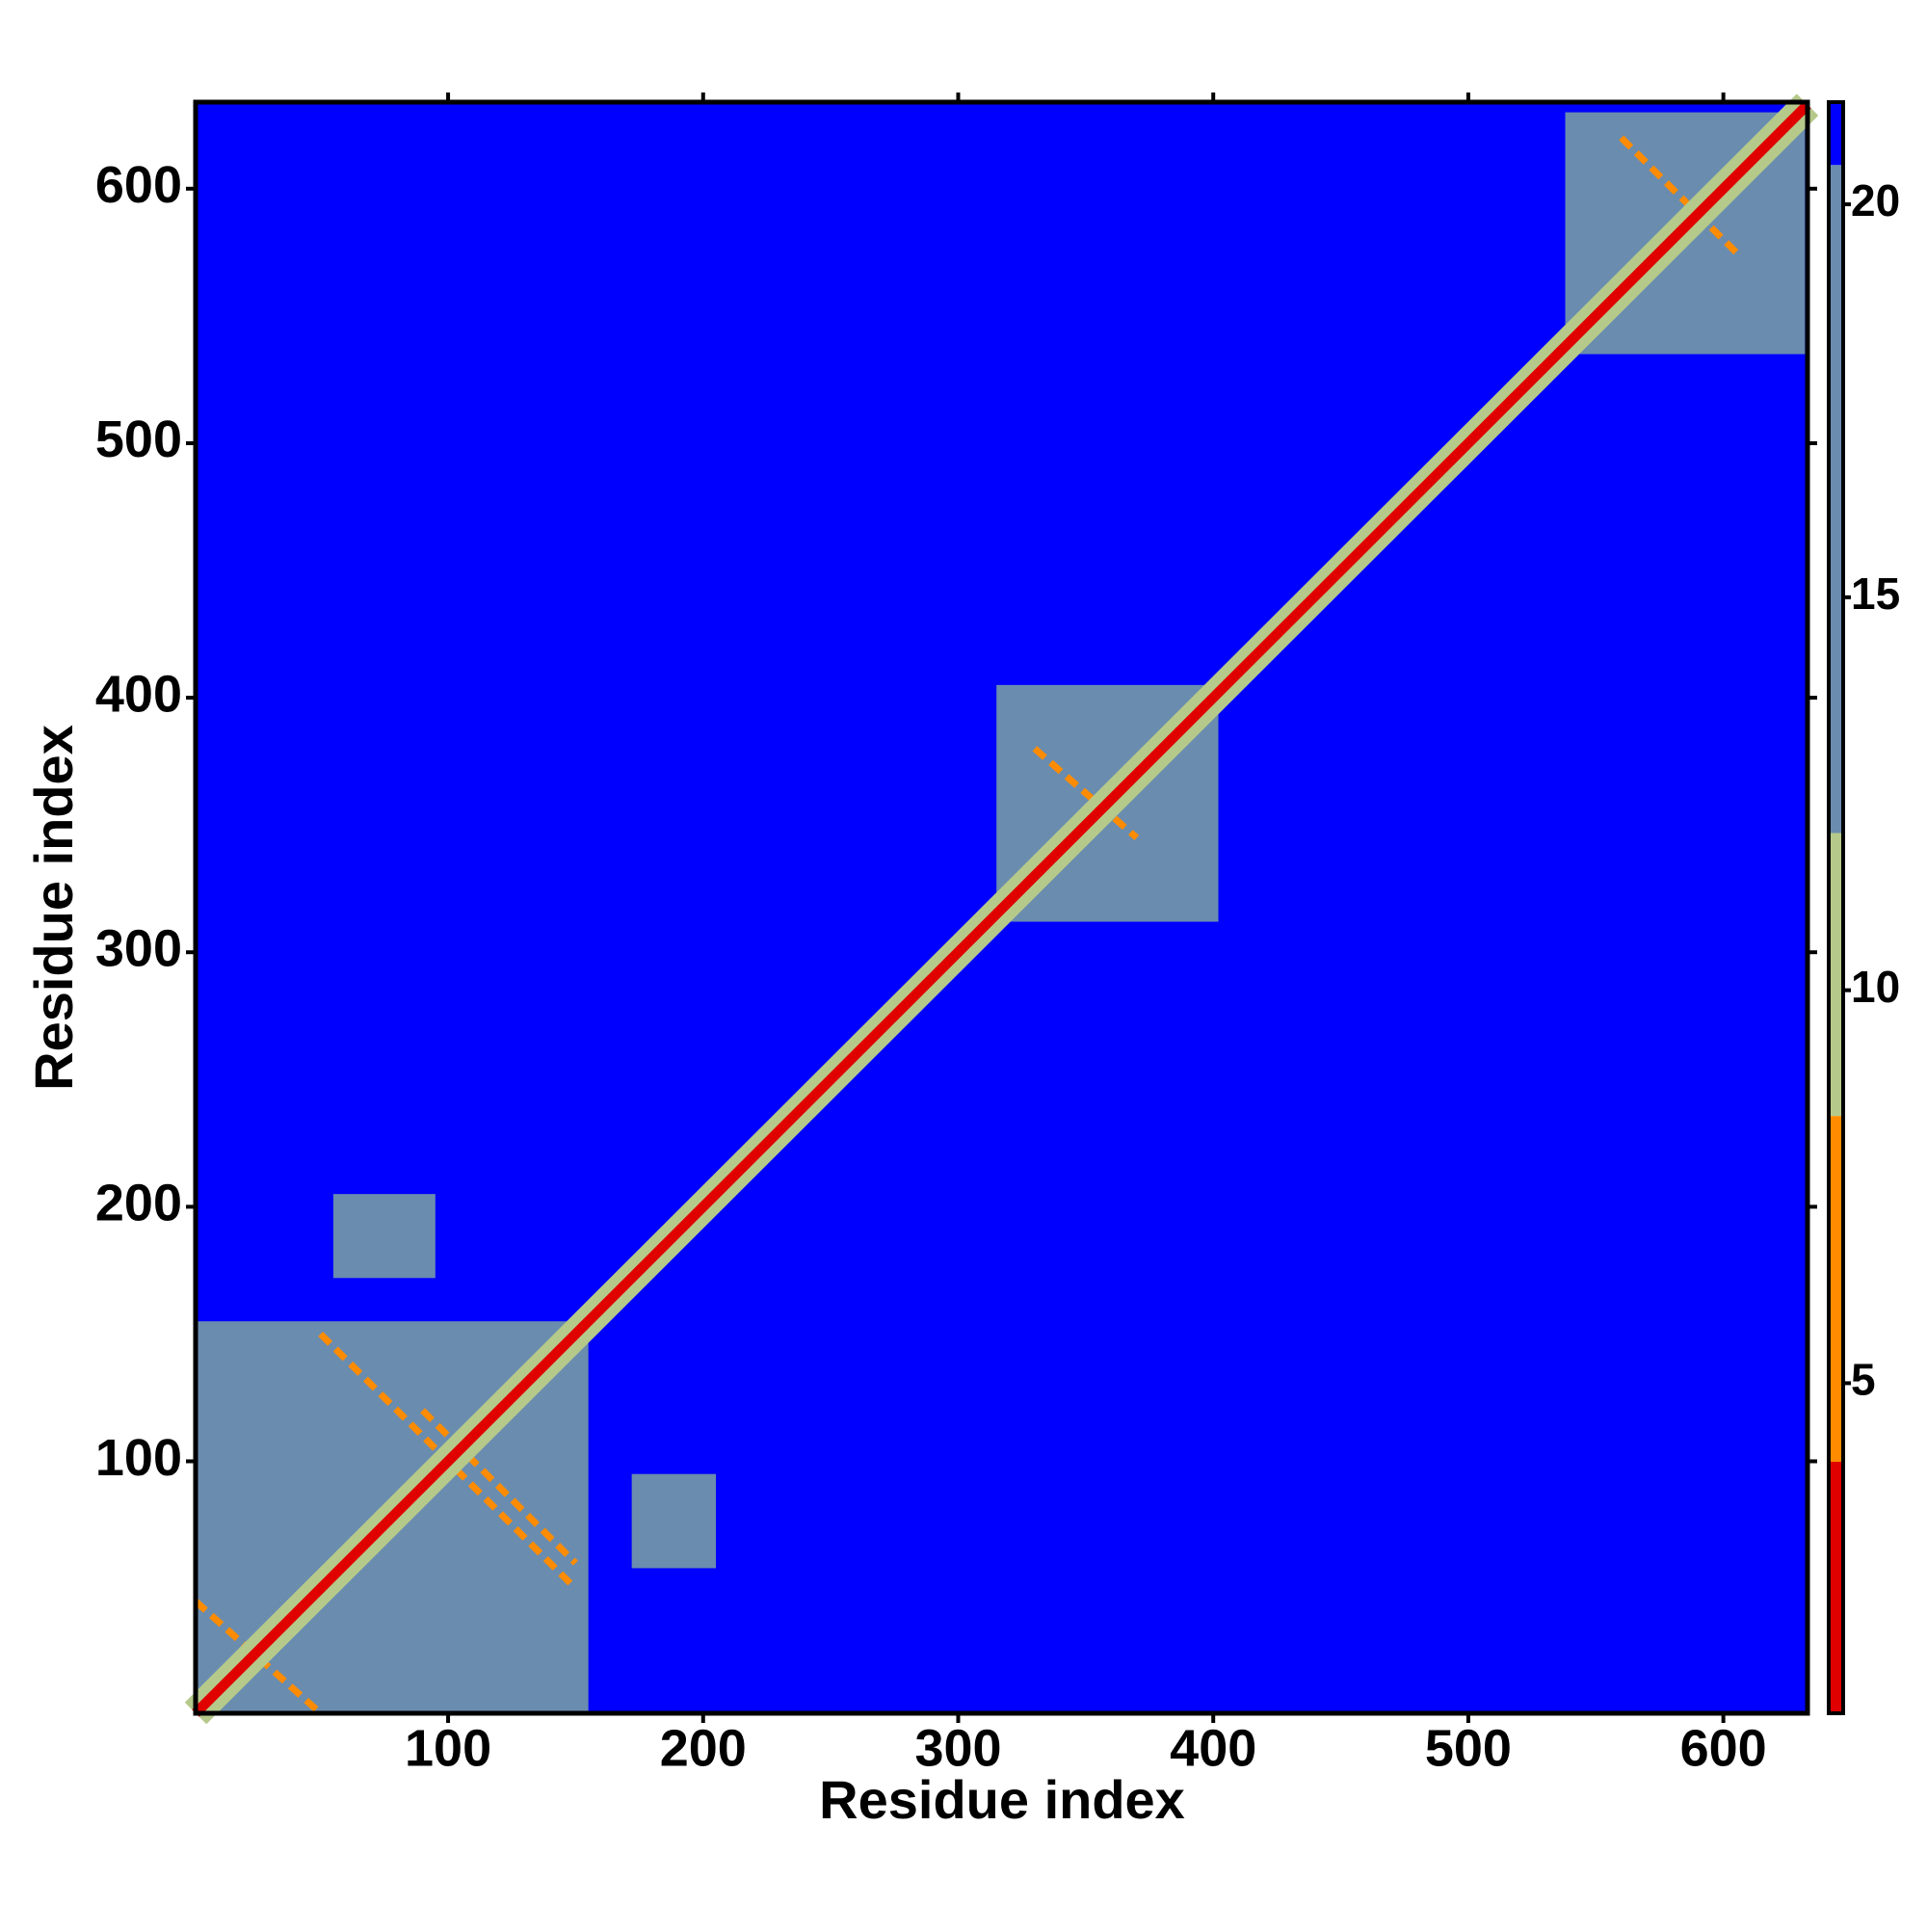 The width and height of the screenshot is (1927, 1932). Describe the element at coordinates (1875, 594) in the screenshot. I see `colorbar-tick-label: 15` at that location.